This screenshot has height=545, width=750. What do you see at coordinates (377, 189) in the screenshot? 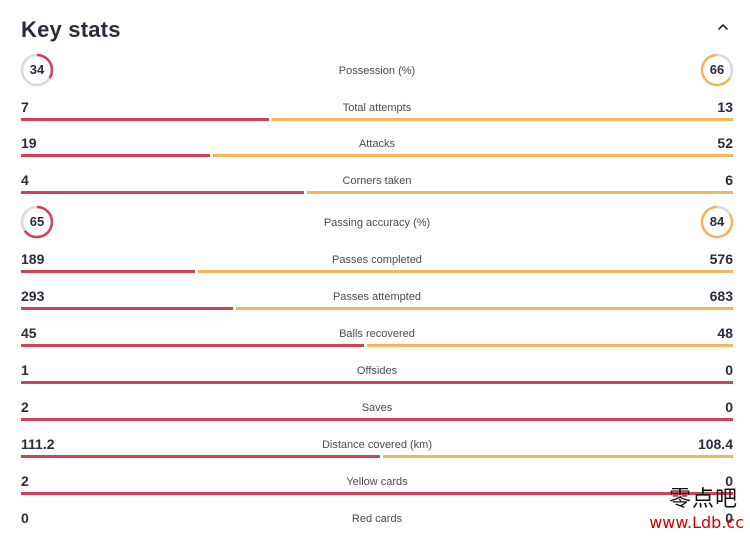
I see `stat-row: 4 Corners taken 6` at bounding box center [377, 189].